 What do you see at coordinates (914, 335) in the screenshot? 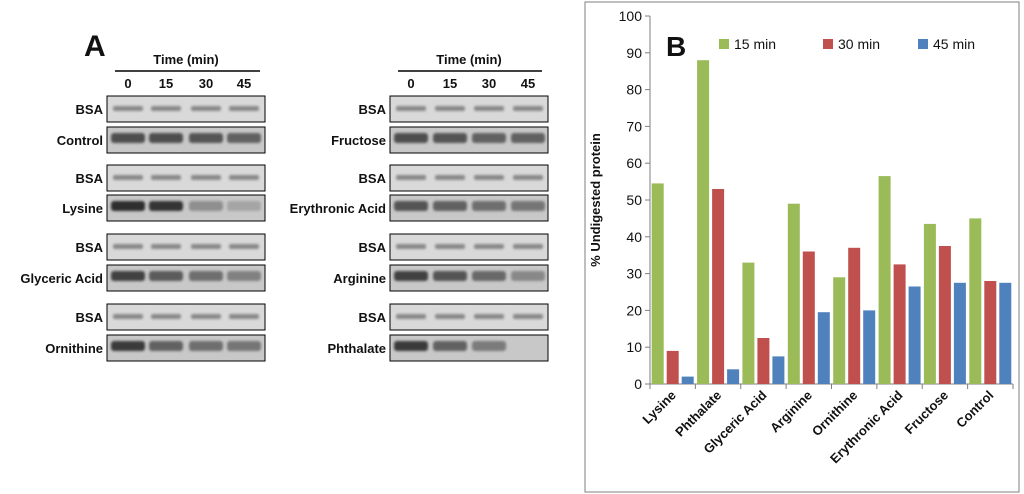
I see `bar-45-min-erythronic-acid` at bounding box center [914, 335].